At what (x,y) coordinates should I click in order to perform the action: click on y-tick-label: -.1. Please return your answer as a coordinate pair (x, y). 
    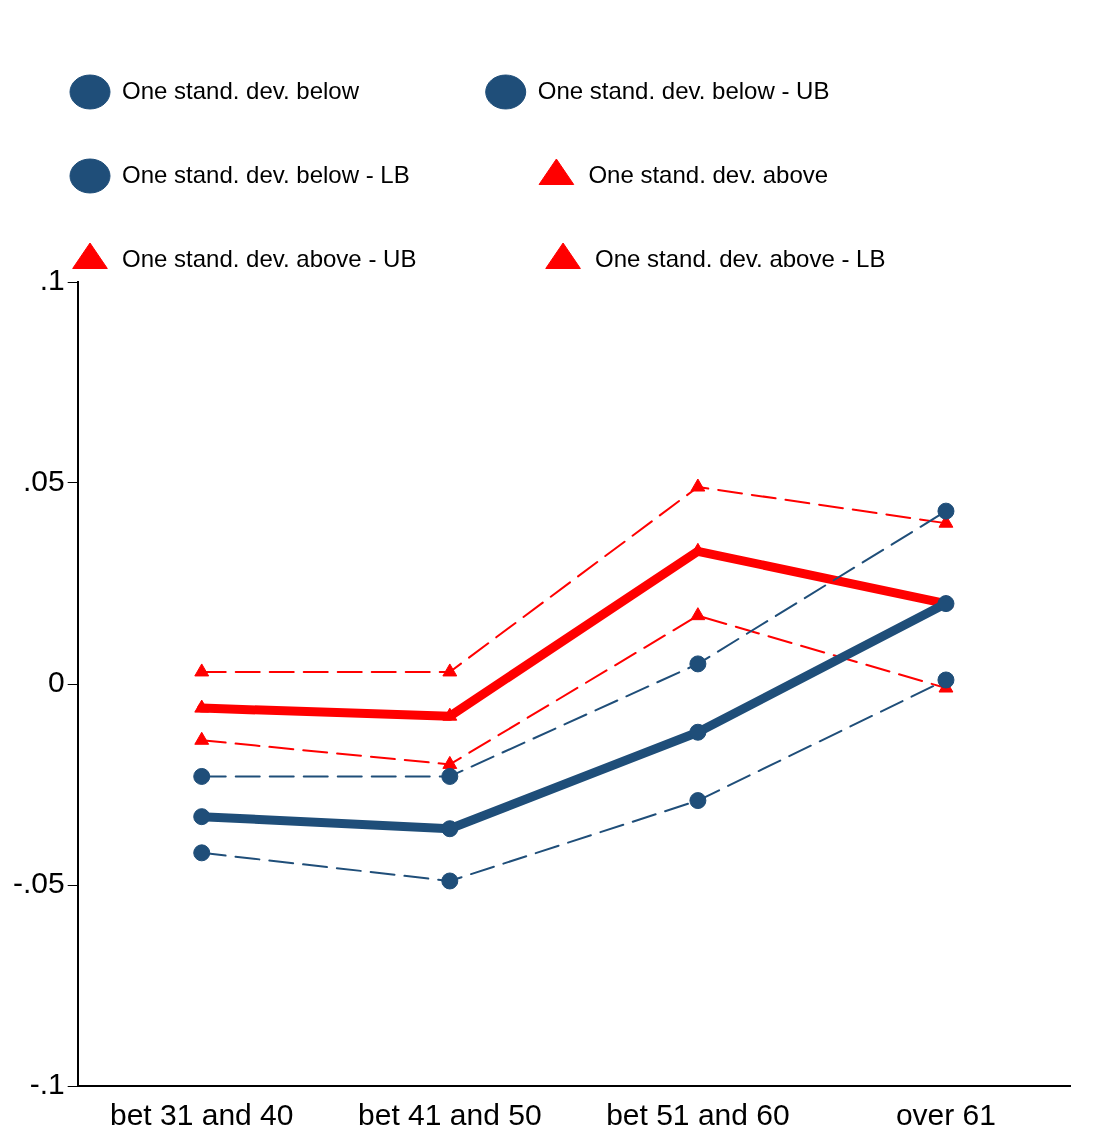
    Looking at the image, I should click on (47, 1084).